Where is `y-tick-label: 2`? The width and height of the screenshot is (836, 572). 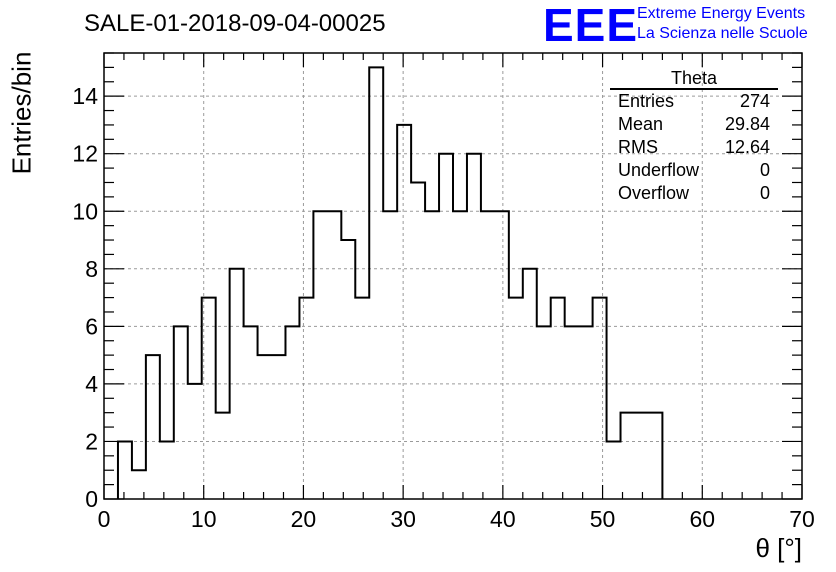 y-tick-label: 2 is located at coordinates (91, 441).